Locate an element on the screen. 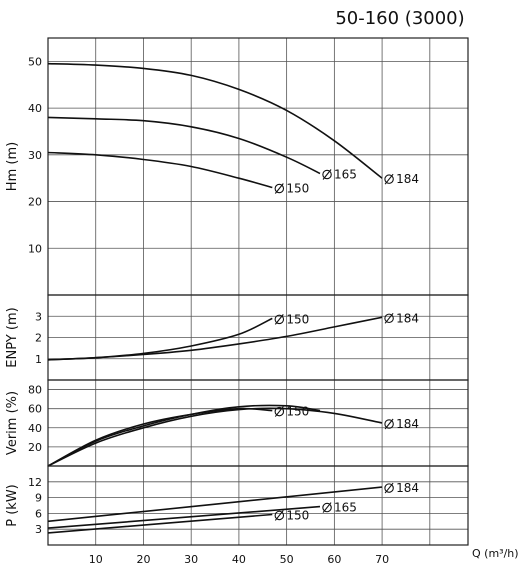  npsh-y-tick-label: 2 is located at coordinates (38, 338).